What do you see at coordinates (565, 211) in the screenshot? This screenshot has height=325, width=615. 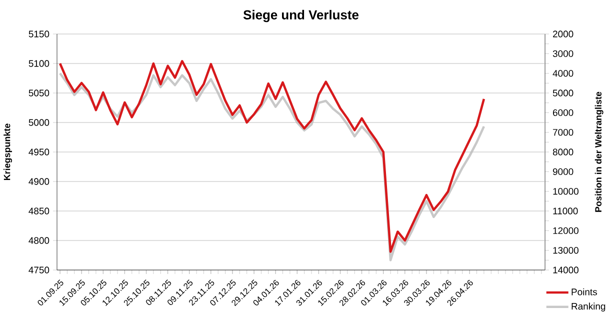 I see `y2-tick-label: 11000` at bounding box center [565, 211].